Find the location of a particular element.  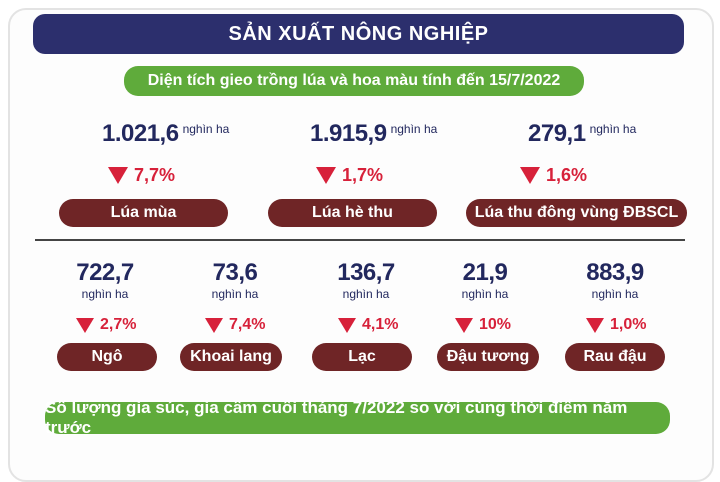

stat-value: 1.021,6 is located at coordinates (140, 133).